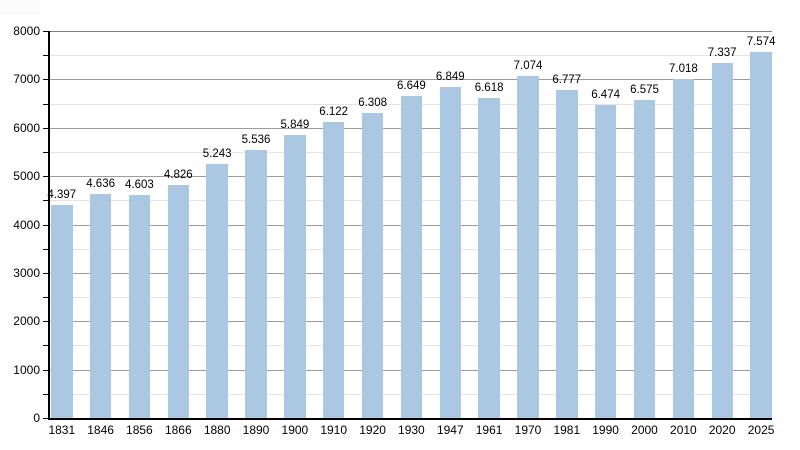 The width and height of the screenshot is (800, 450). I want to click on x-axis-label-1947: 1947, so click(450, 430).